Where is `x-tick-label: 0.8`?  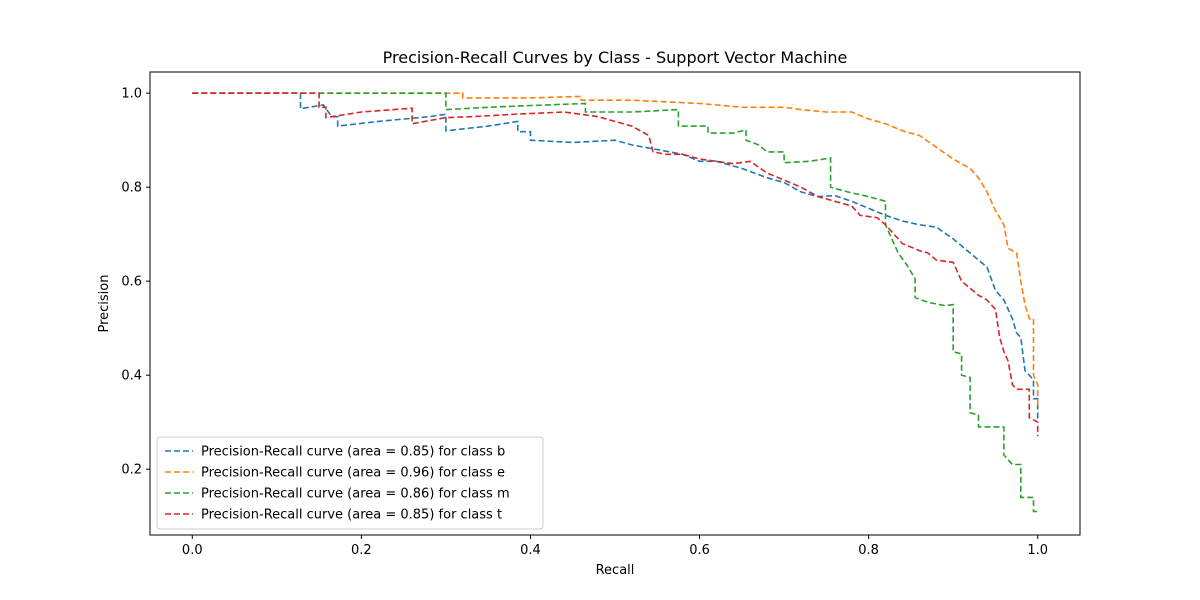
x-tick-label: 0.8 is located at coordinates (868, 550).